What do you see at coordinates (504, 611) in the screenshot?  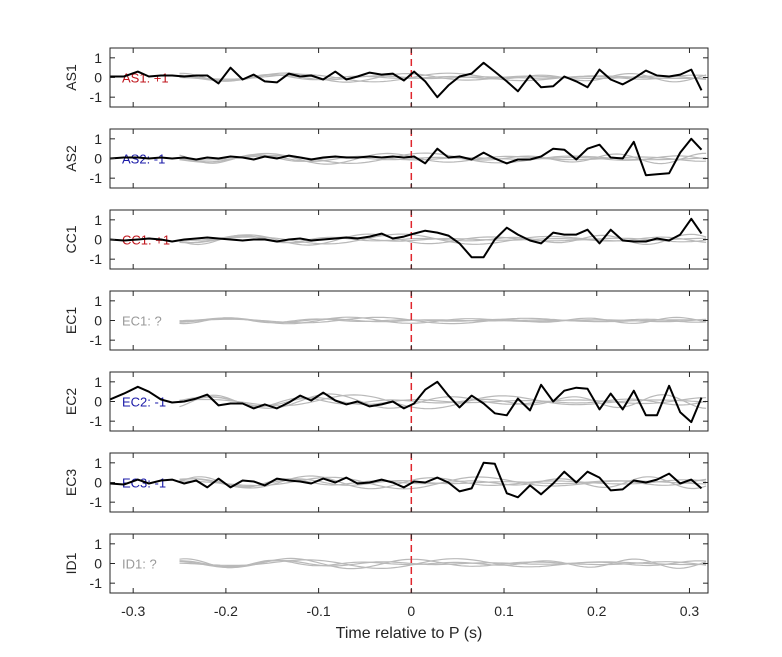 I see `x-tick-label: 0.1` at bounding box center [504, 611].